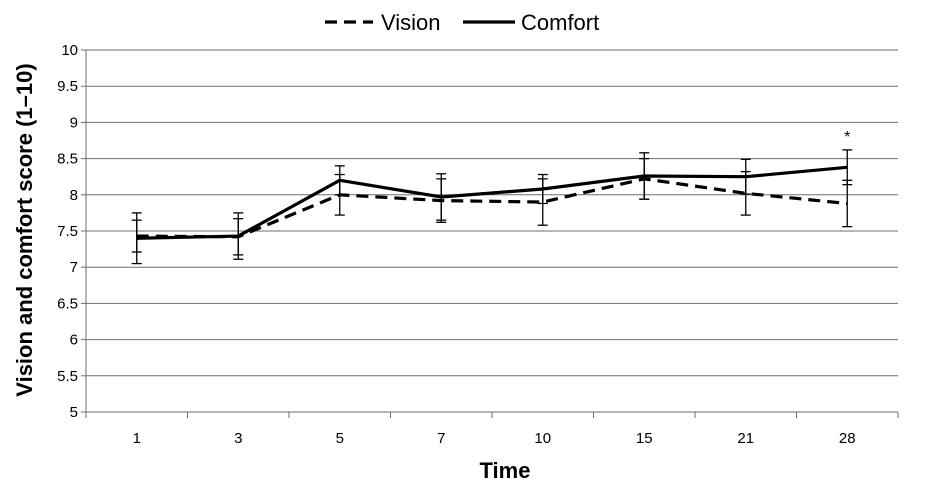 This screenshot has width=925, height=481. I want to click on legend-label-comfort: Comfort, so click(560, 22).